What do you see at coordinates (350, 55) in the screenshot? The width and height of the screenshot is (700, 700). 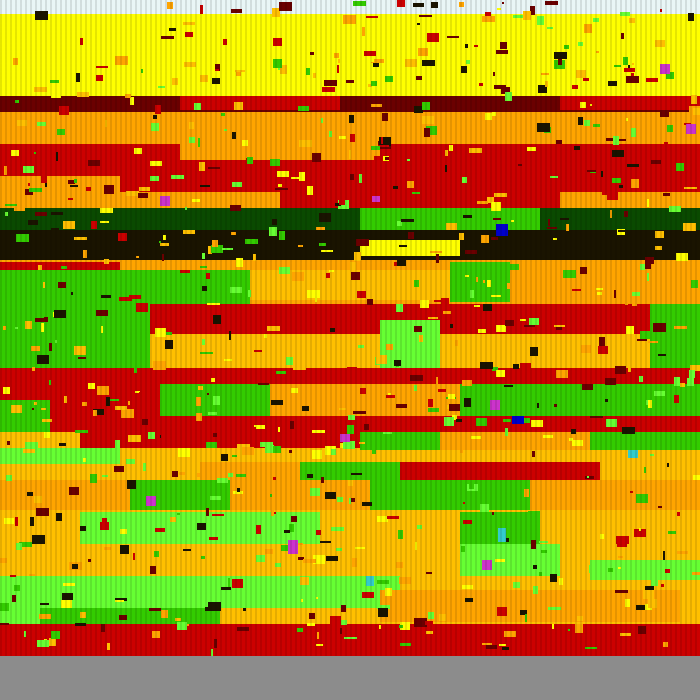 I see `image-band` at bounding box center [350, 55].